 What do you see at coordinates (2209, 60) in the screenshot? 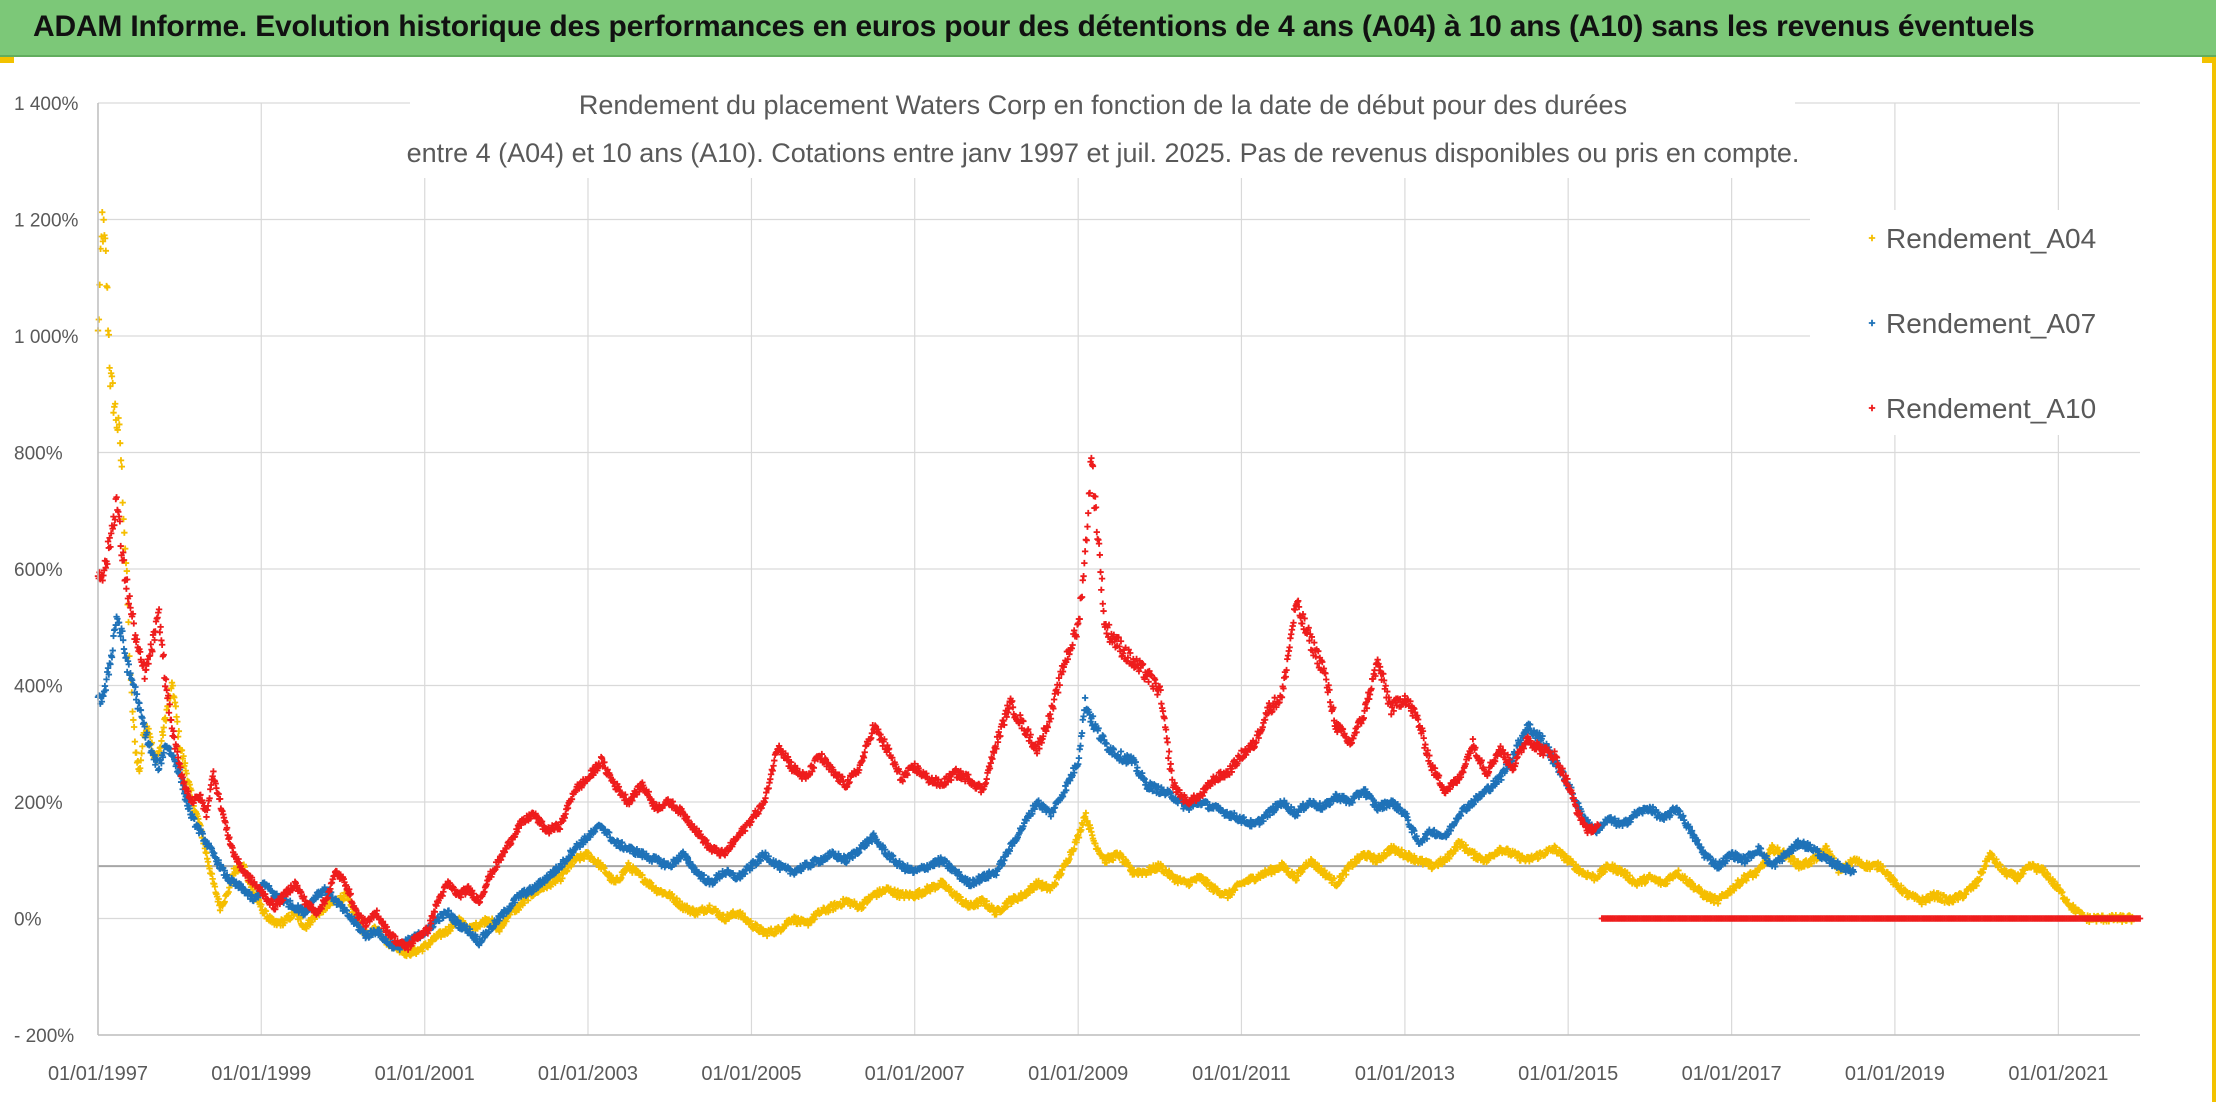
I see `corner-accent-right` at bounding box center [2209, 60].